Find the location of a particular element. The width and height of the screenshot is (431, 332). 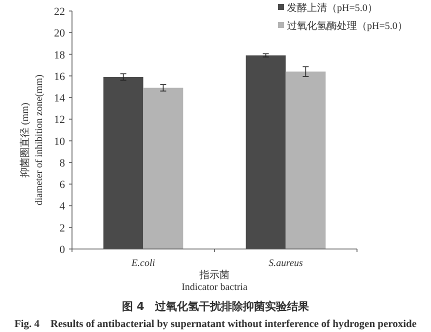

x-tick-label: S.aureus is located at coordinates (286, 263).